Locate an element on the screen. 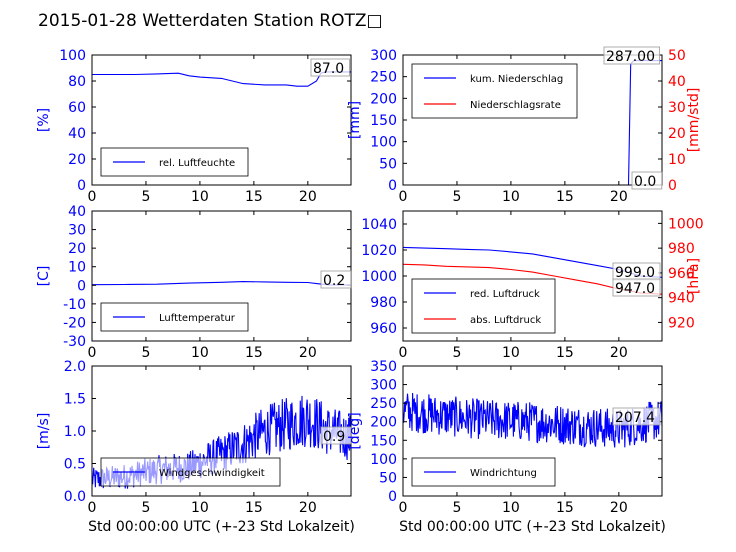 Image resolution: width=736 pixels, height=552 pixels. legend-entry: red. Luftdruck is located at coordinates (505, 294).